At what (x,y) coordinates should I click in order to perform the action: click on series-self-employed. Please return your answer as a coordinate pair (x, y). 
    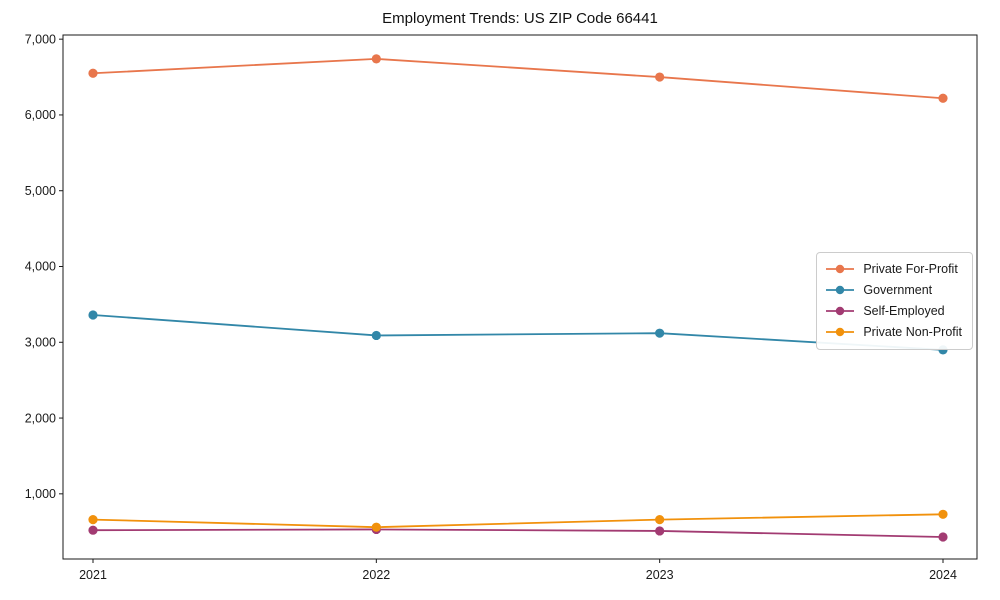
    Looking at the image, I should click on (518, 533).